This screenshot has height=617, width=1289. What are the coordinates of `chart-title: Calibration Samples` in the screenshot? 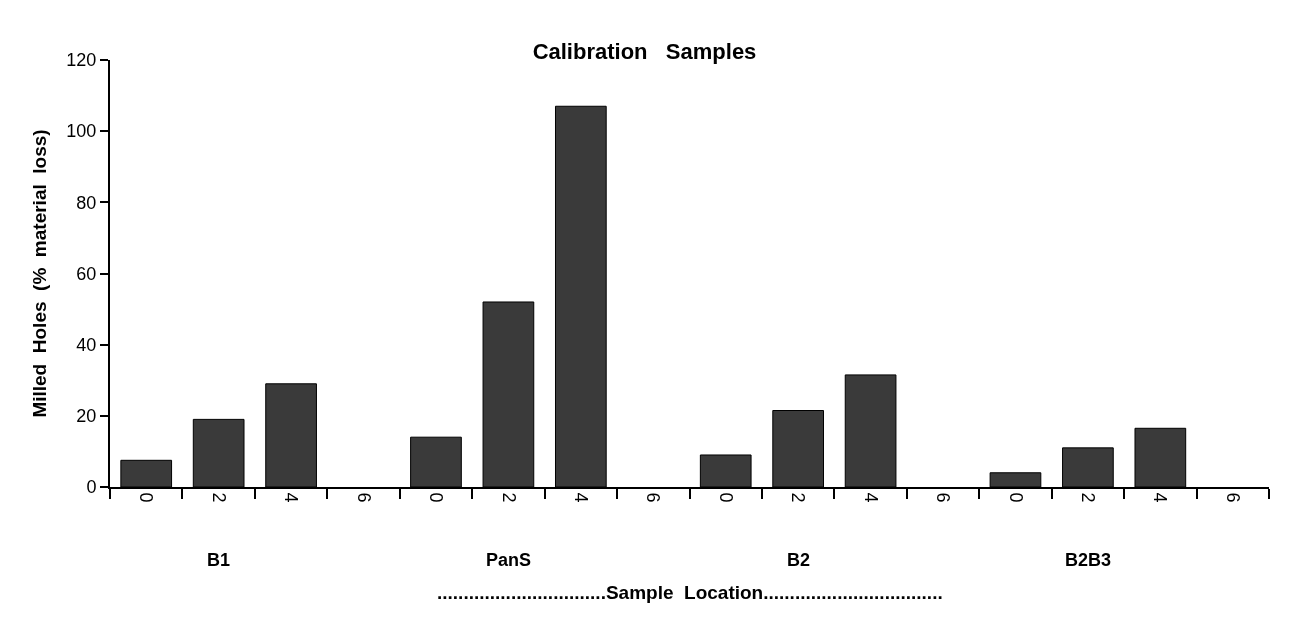 It's located at (644, 51).